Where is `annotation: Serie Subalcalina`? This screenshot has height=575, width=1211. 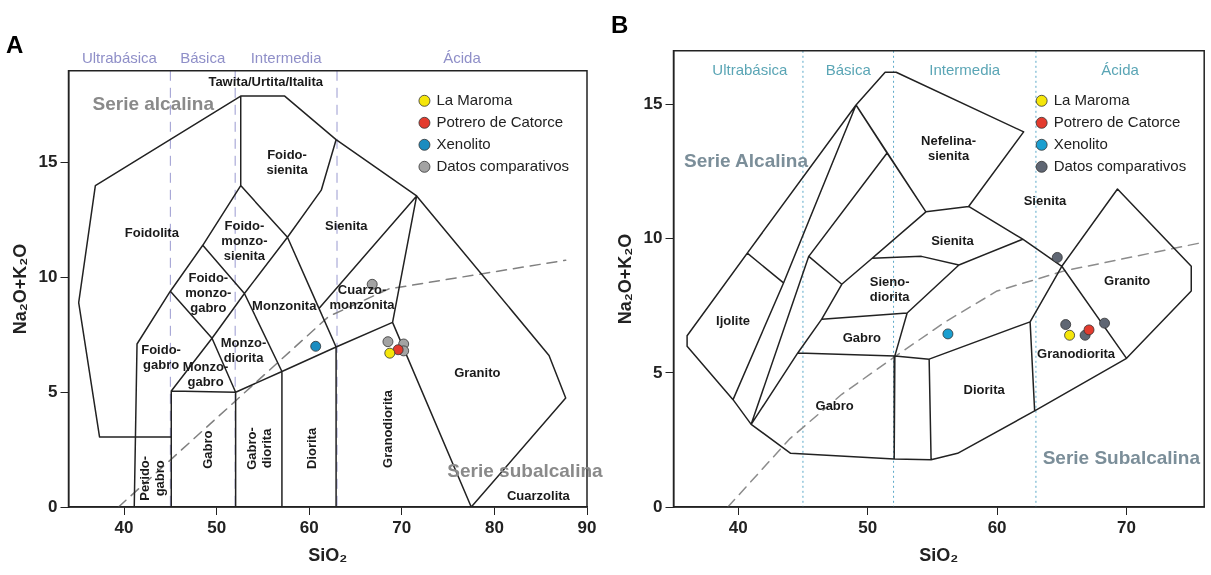
annotation: Serie Subalcalina is located at coordinates (1121, 457).